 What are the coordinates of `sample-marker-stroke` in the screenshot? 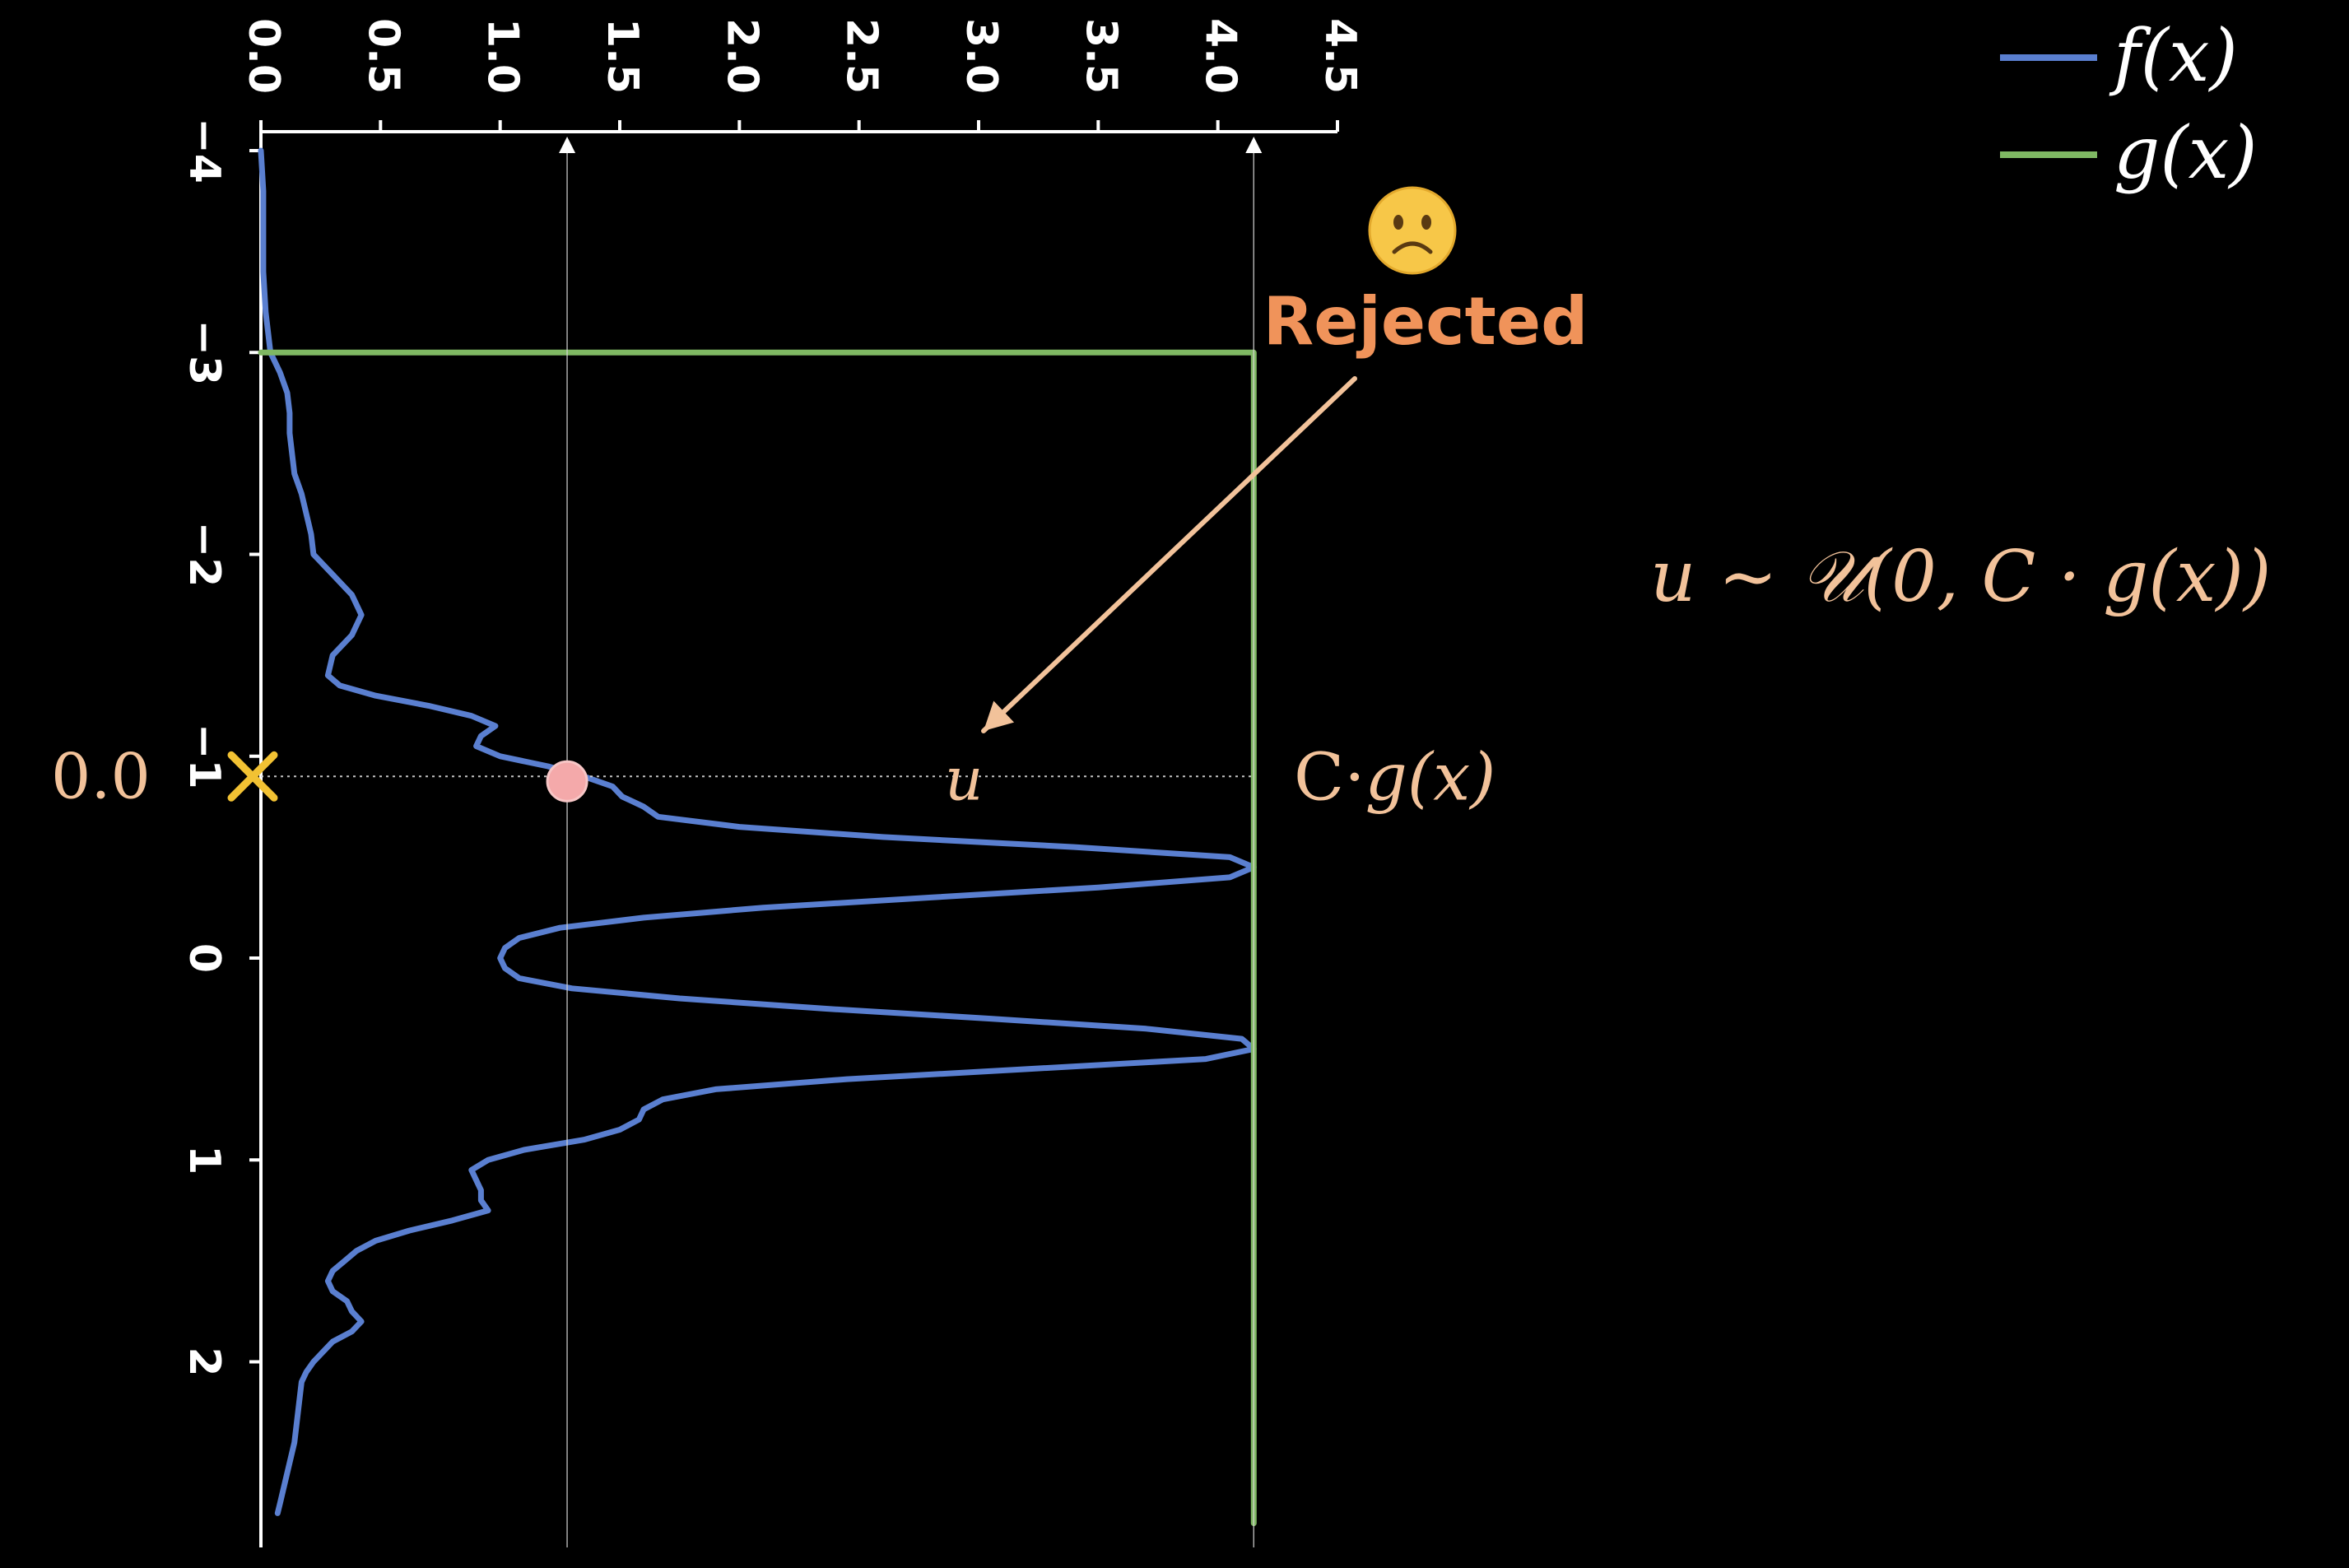 It's located at (253, 776).